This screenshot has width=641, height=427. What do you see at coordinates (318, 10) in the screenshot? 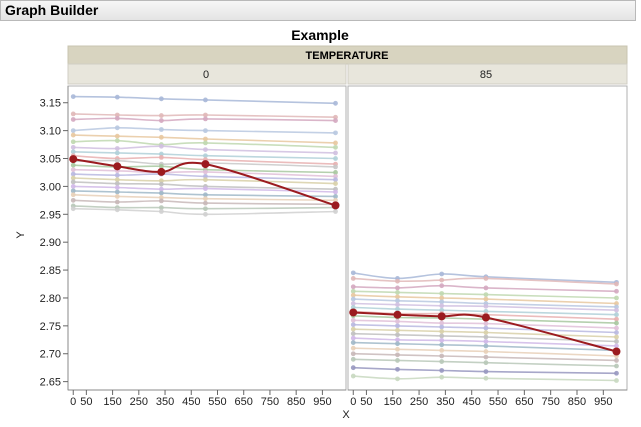
I see `window-title-bar: Graph Builder` at bounding box center [318, 10].